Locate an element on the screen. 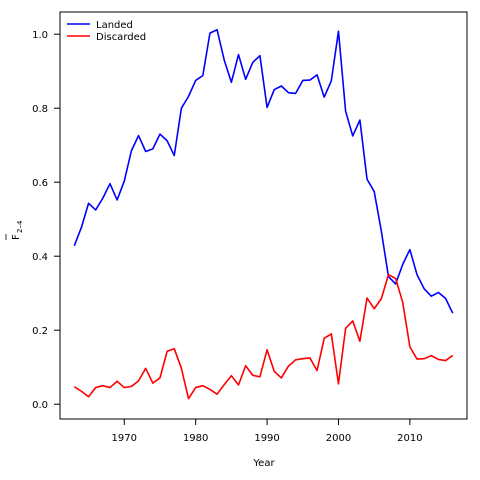 This screenshot has width=480, height=480. y-tick-label: 0.0 is located at coordinates (40, 405).